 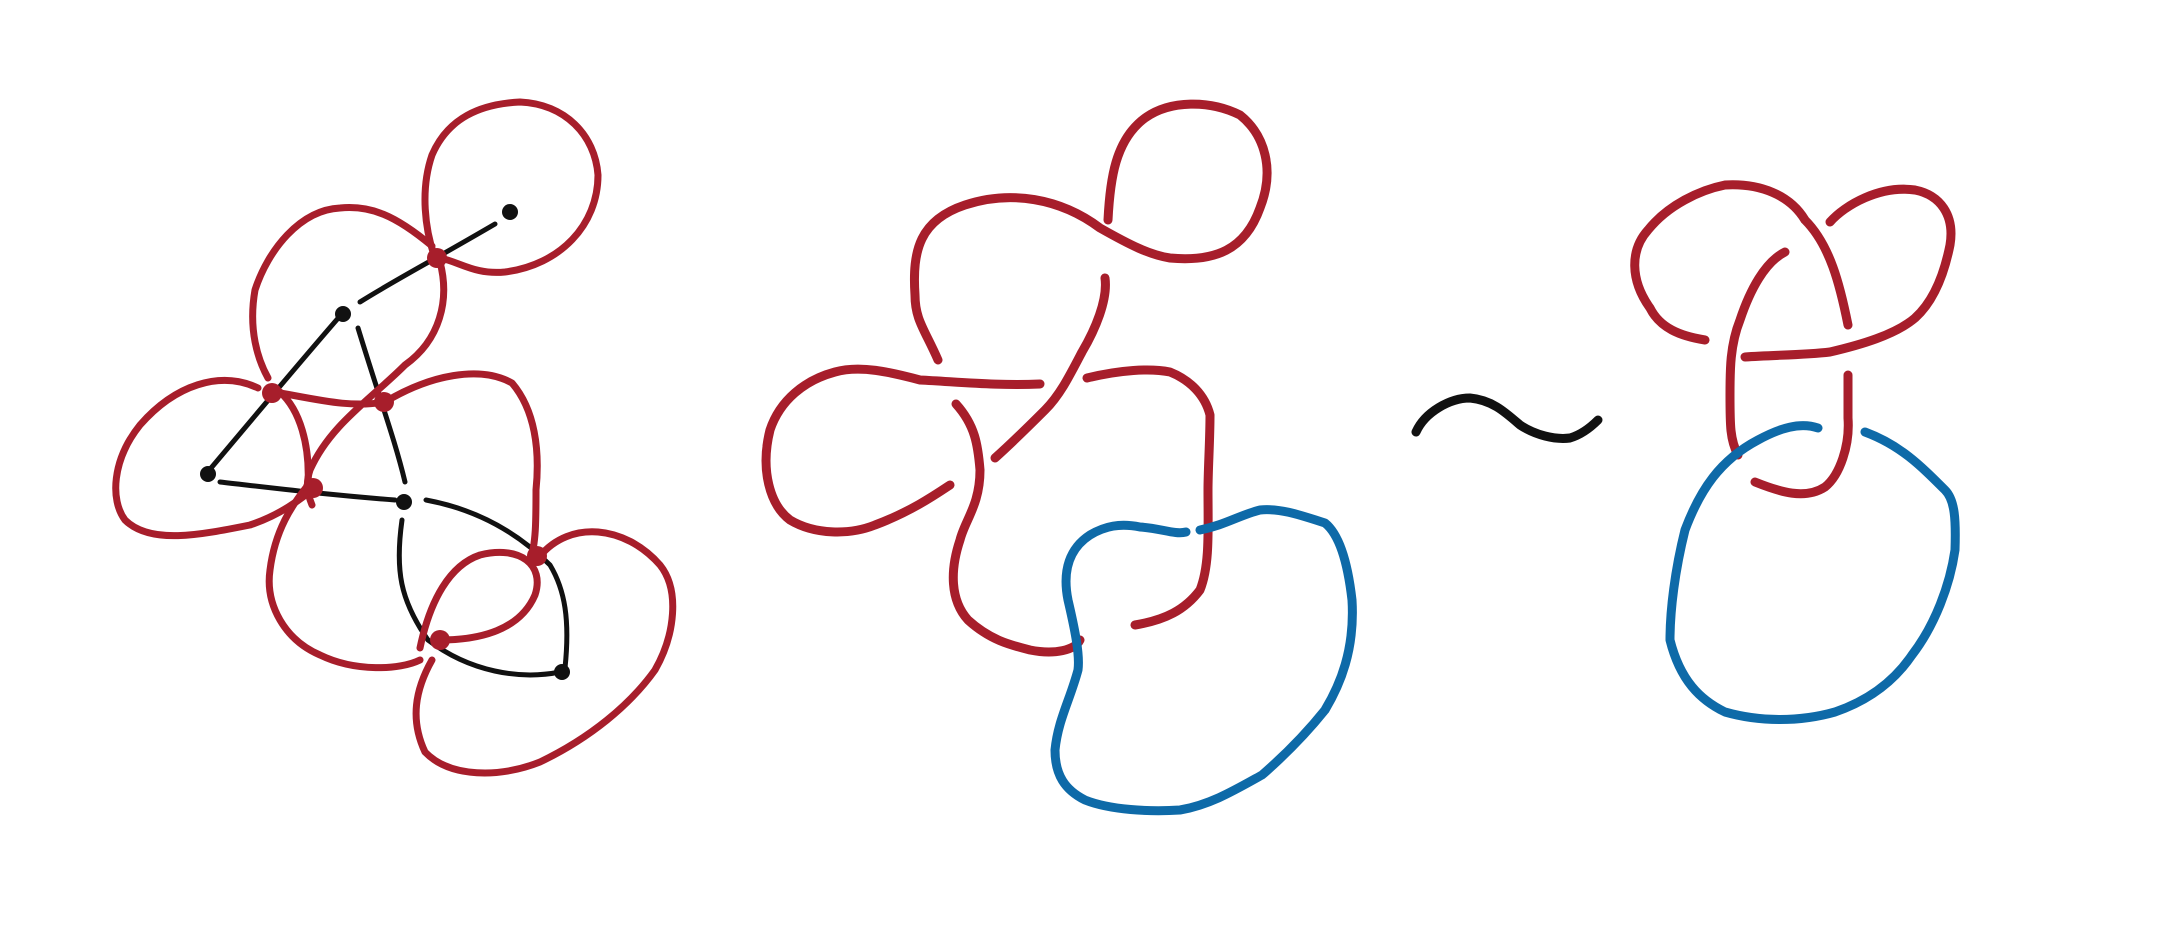 I want to click on tilde-mark, so click(x=1507, y=418).